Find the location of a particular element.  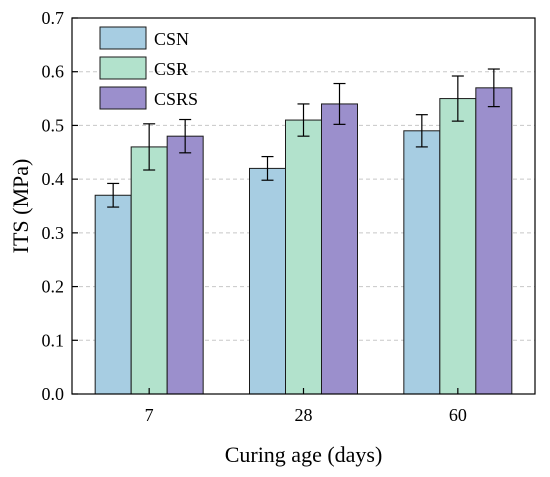

x-tick-label: 60 is located at coordinates (458, 415).